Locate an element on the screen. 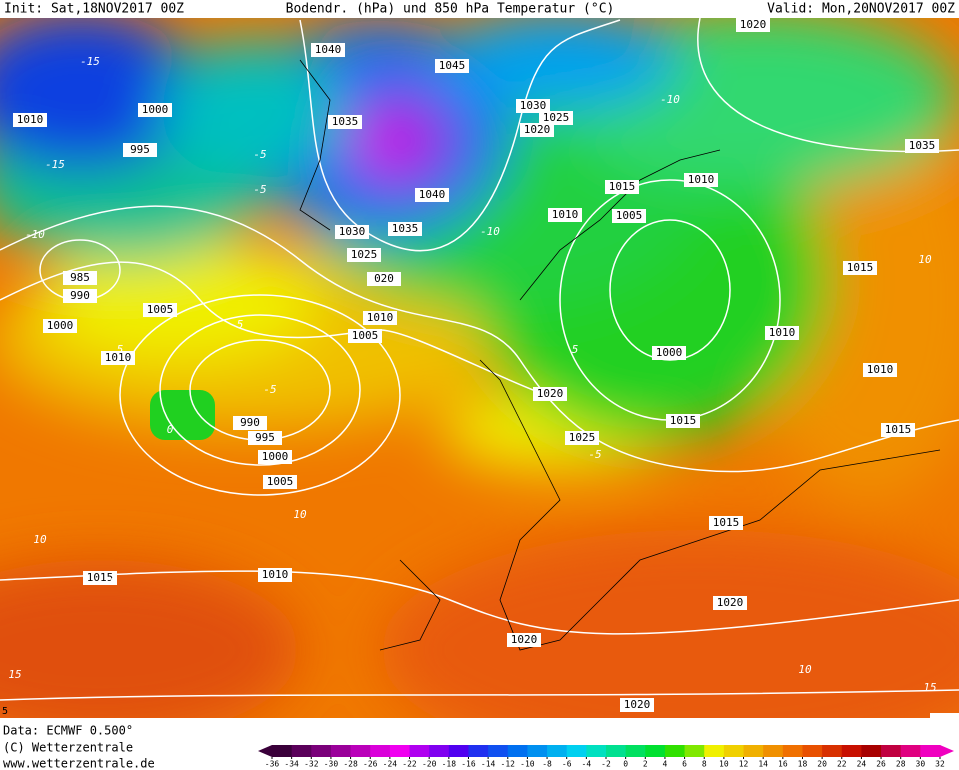 This screenshot has width=959, height=770. temperature-label: -15 is located at coordinates (55, 164).